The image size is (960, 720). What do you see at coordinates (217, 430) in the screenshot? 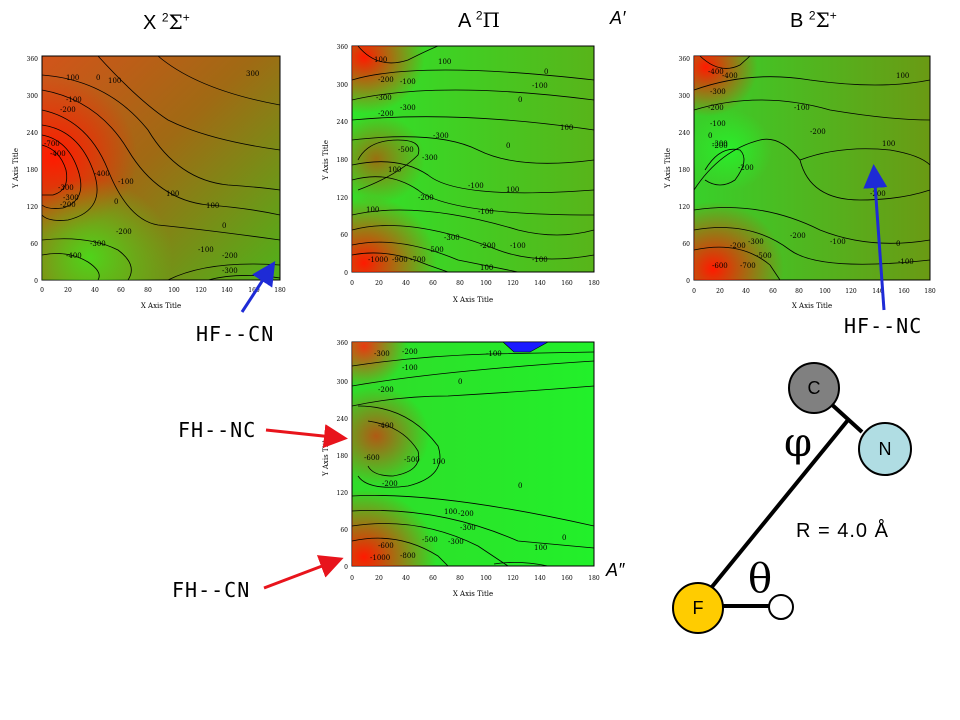
I see `label-fh-nc: FH--NC` at bounding box center [217, 430].